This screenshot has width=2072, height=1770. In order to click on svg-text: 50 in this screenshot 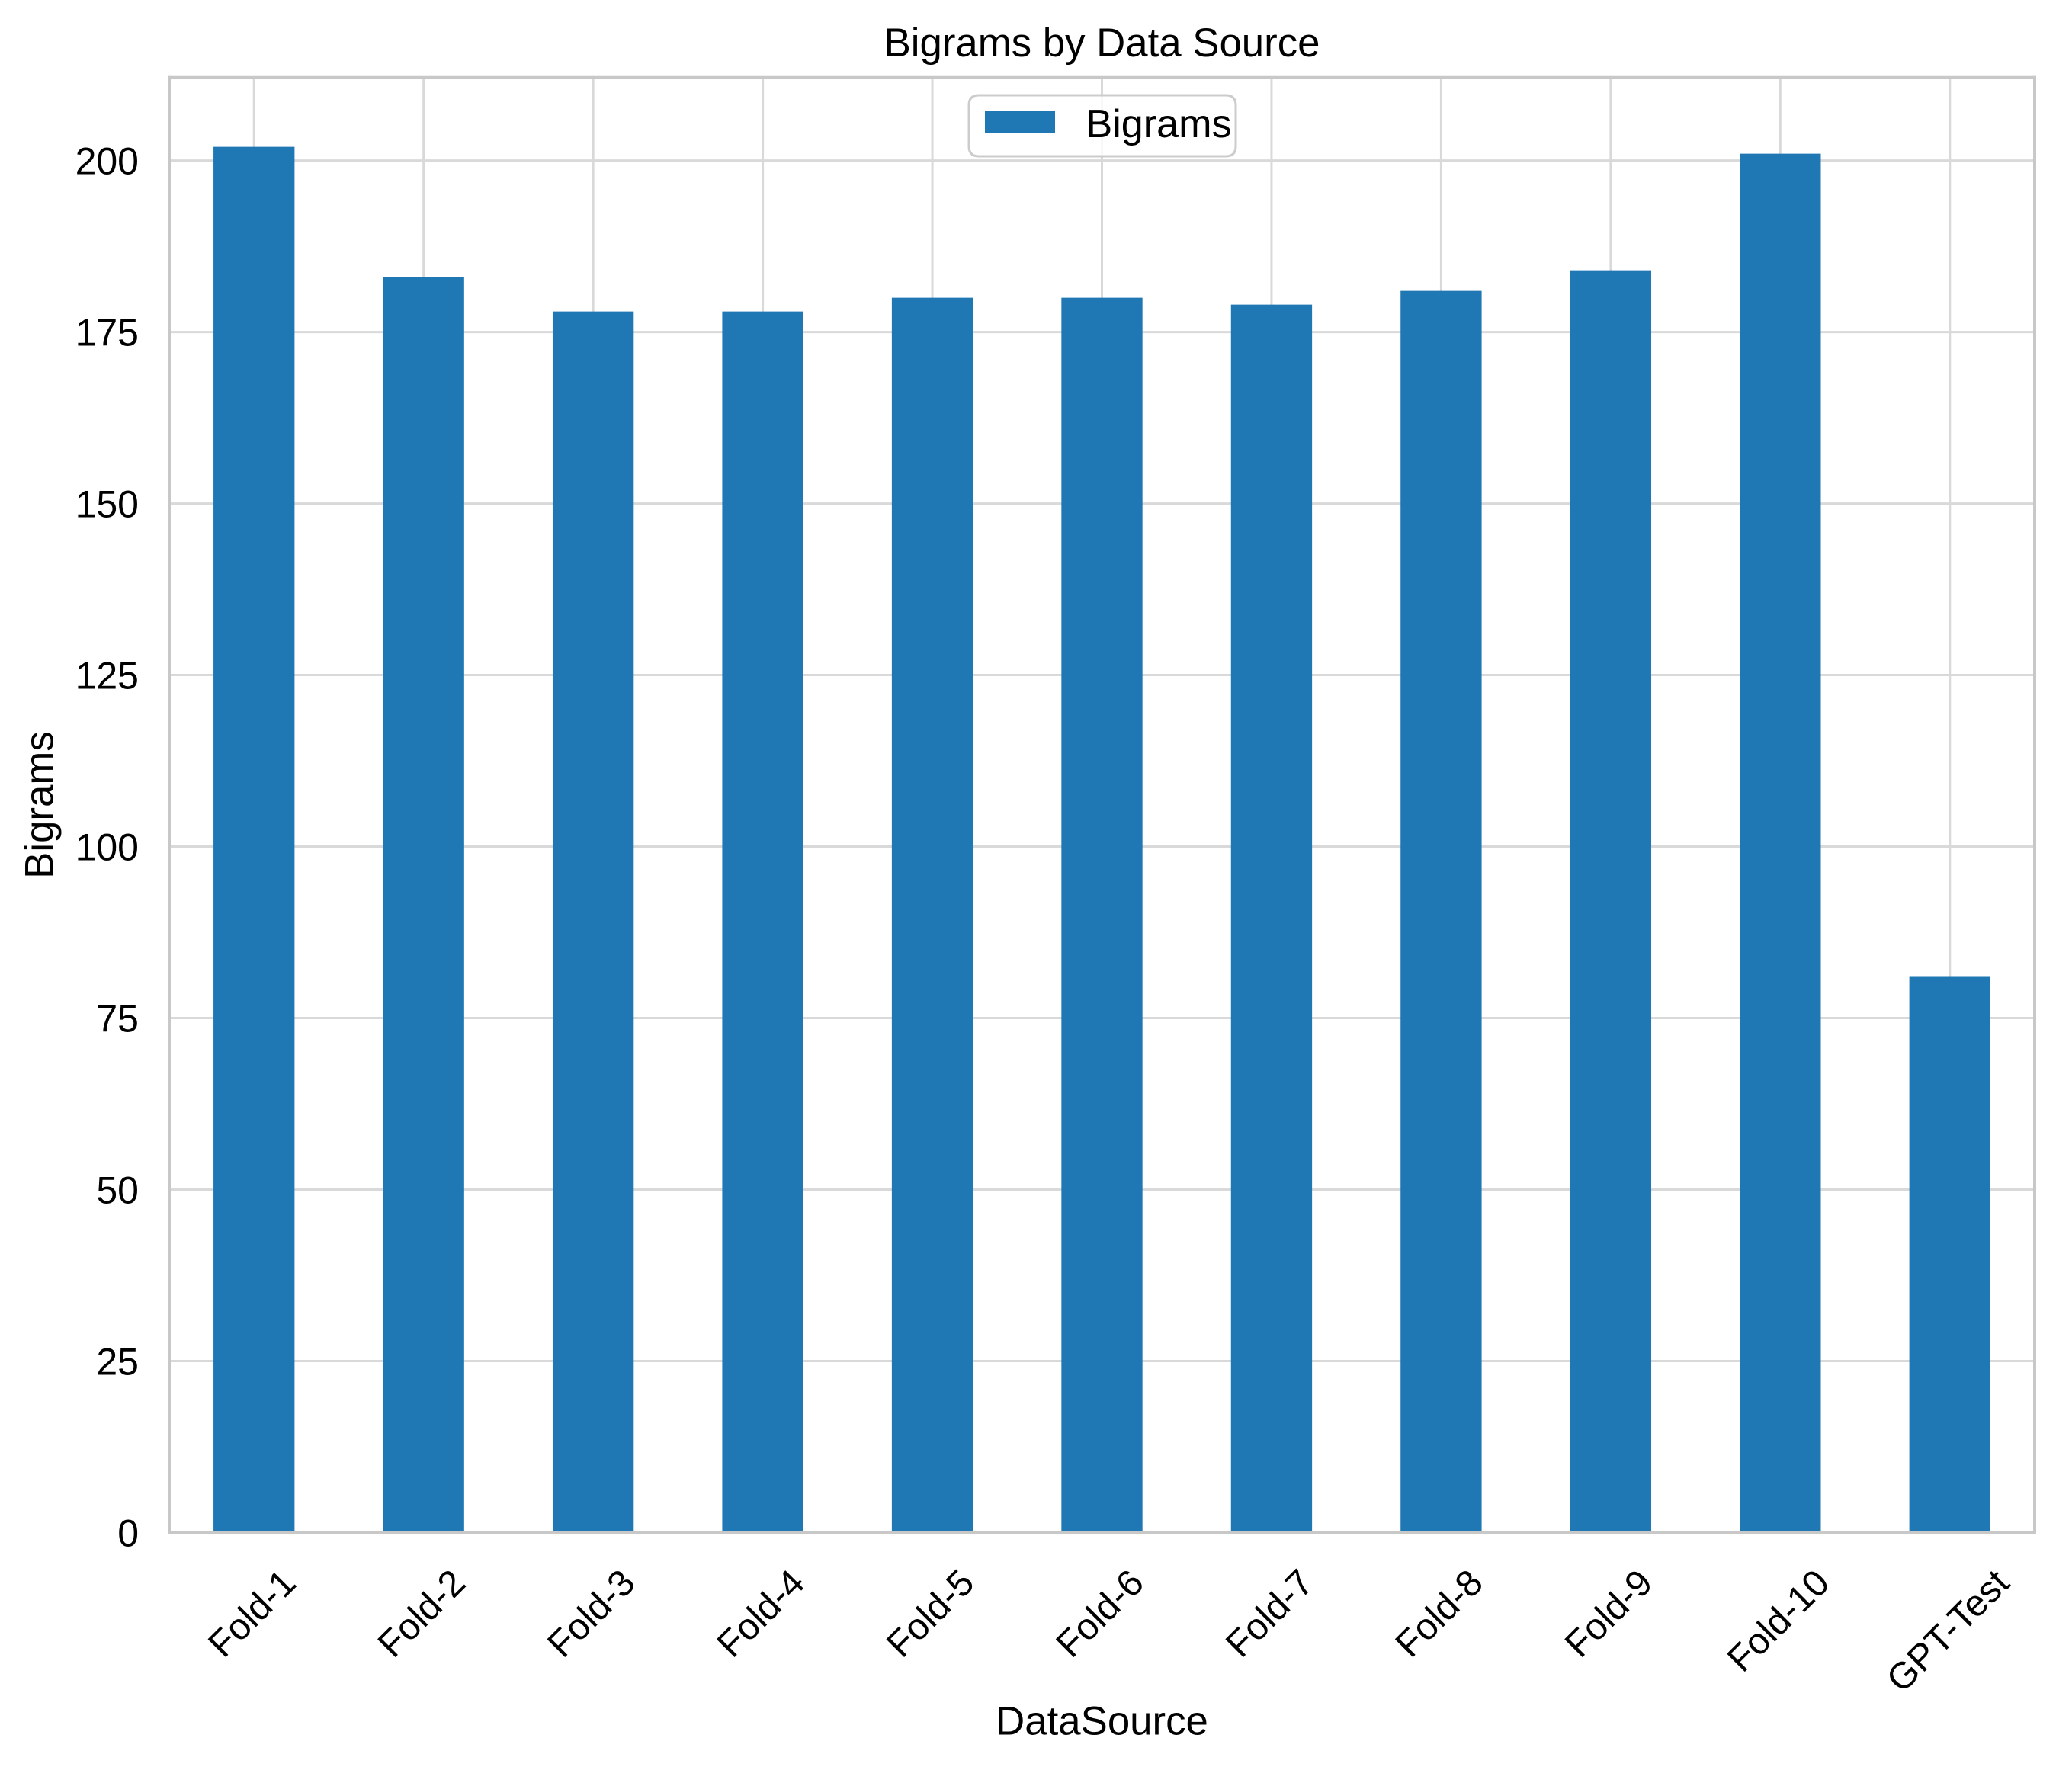, I will do `click(118, 1190)`.